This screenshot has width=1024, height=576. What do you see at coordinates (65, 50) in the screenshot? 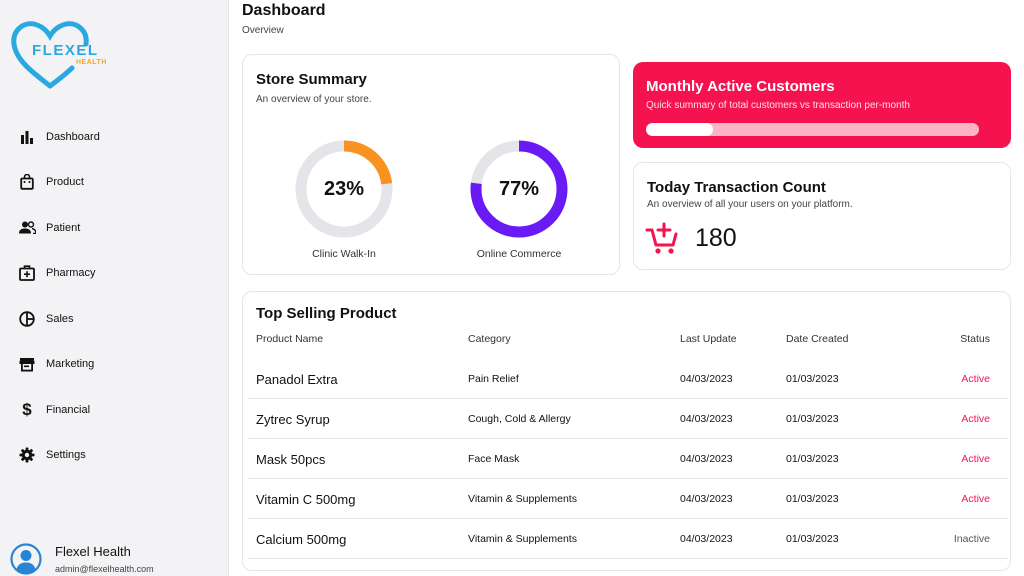
I see `brand-name: FLEXEL` at bounding box center [65, 50].